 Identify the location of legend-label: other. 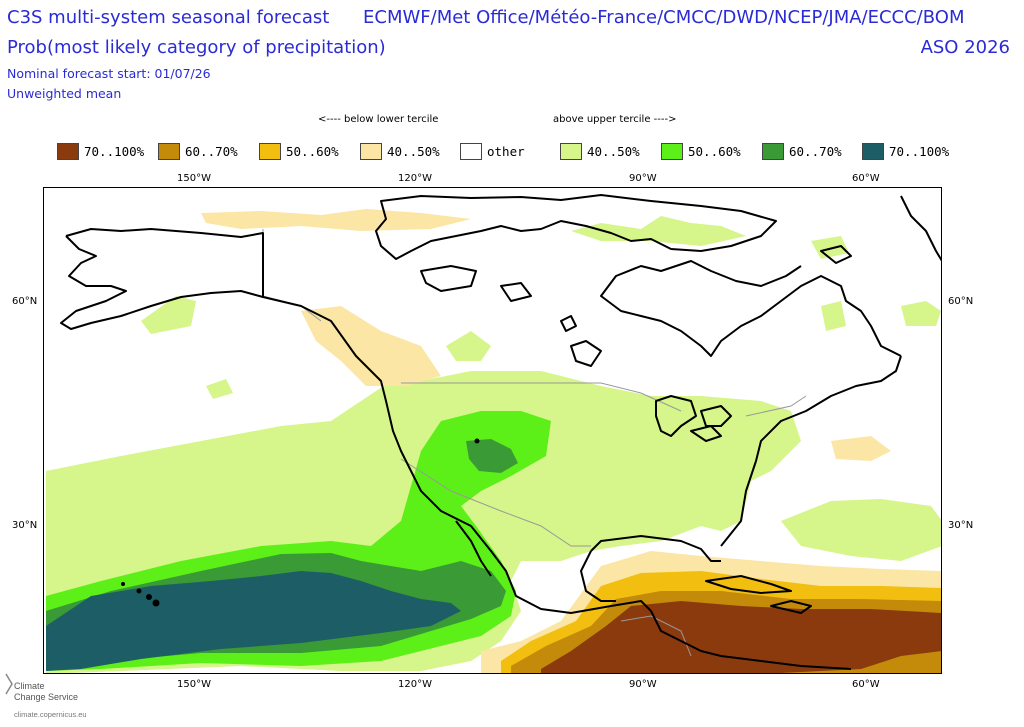
(506, 151).